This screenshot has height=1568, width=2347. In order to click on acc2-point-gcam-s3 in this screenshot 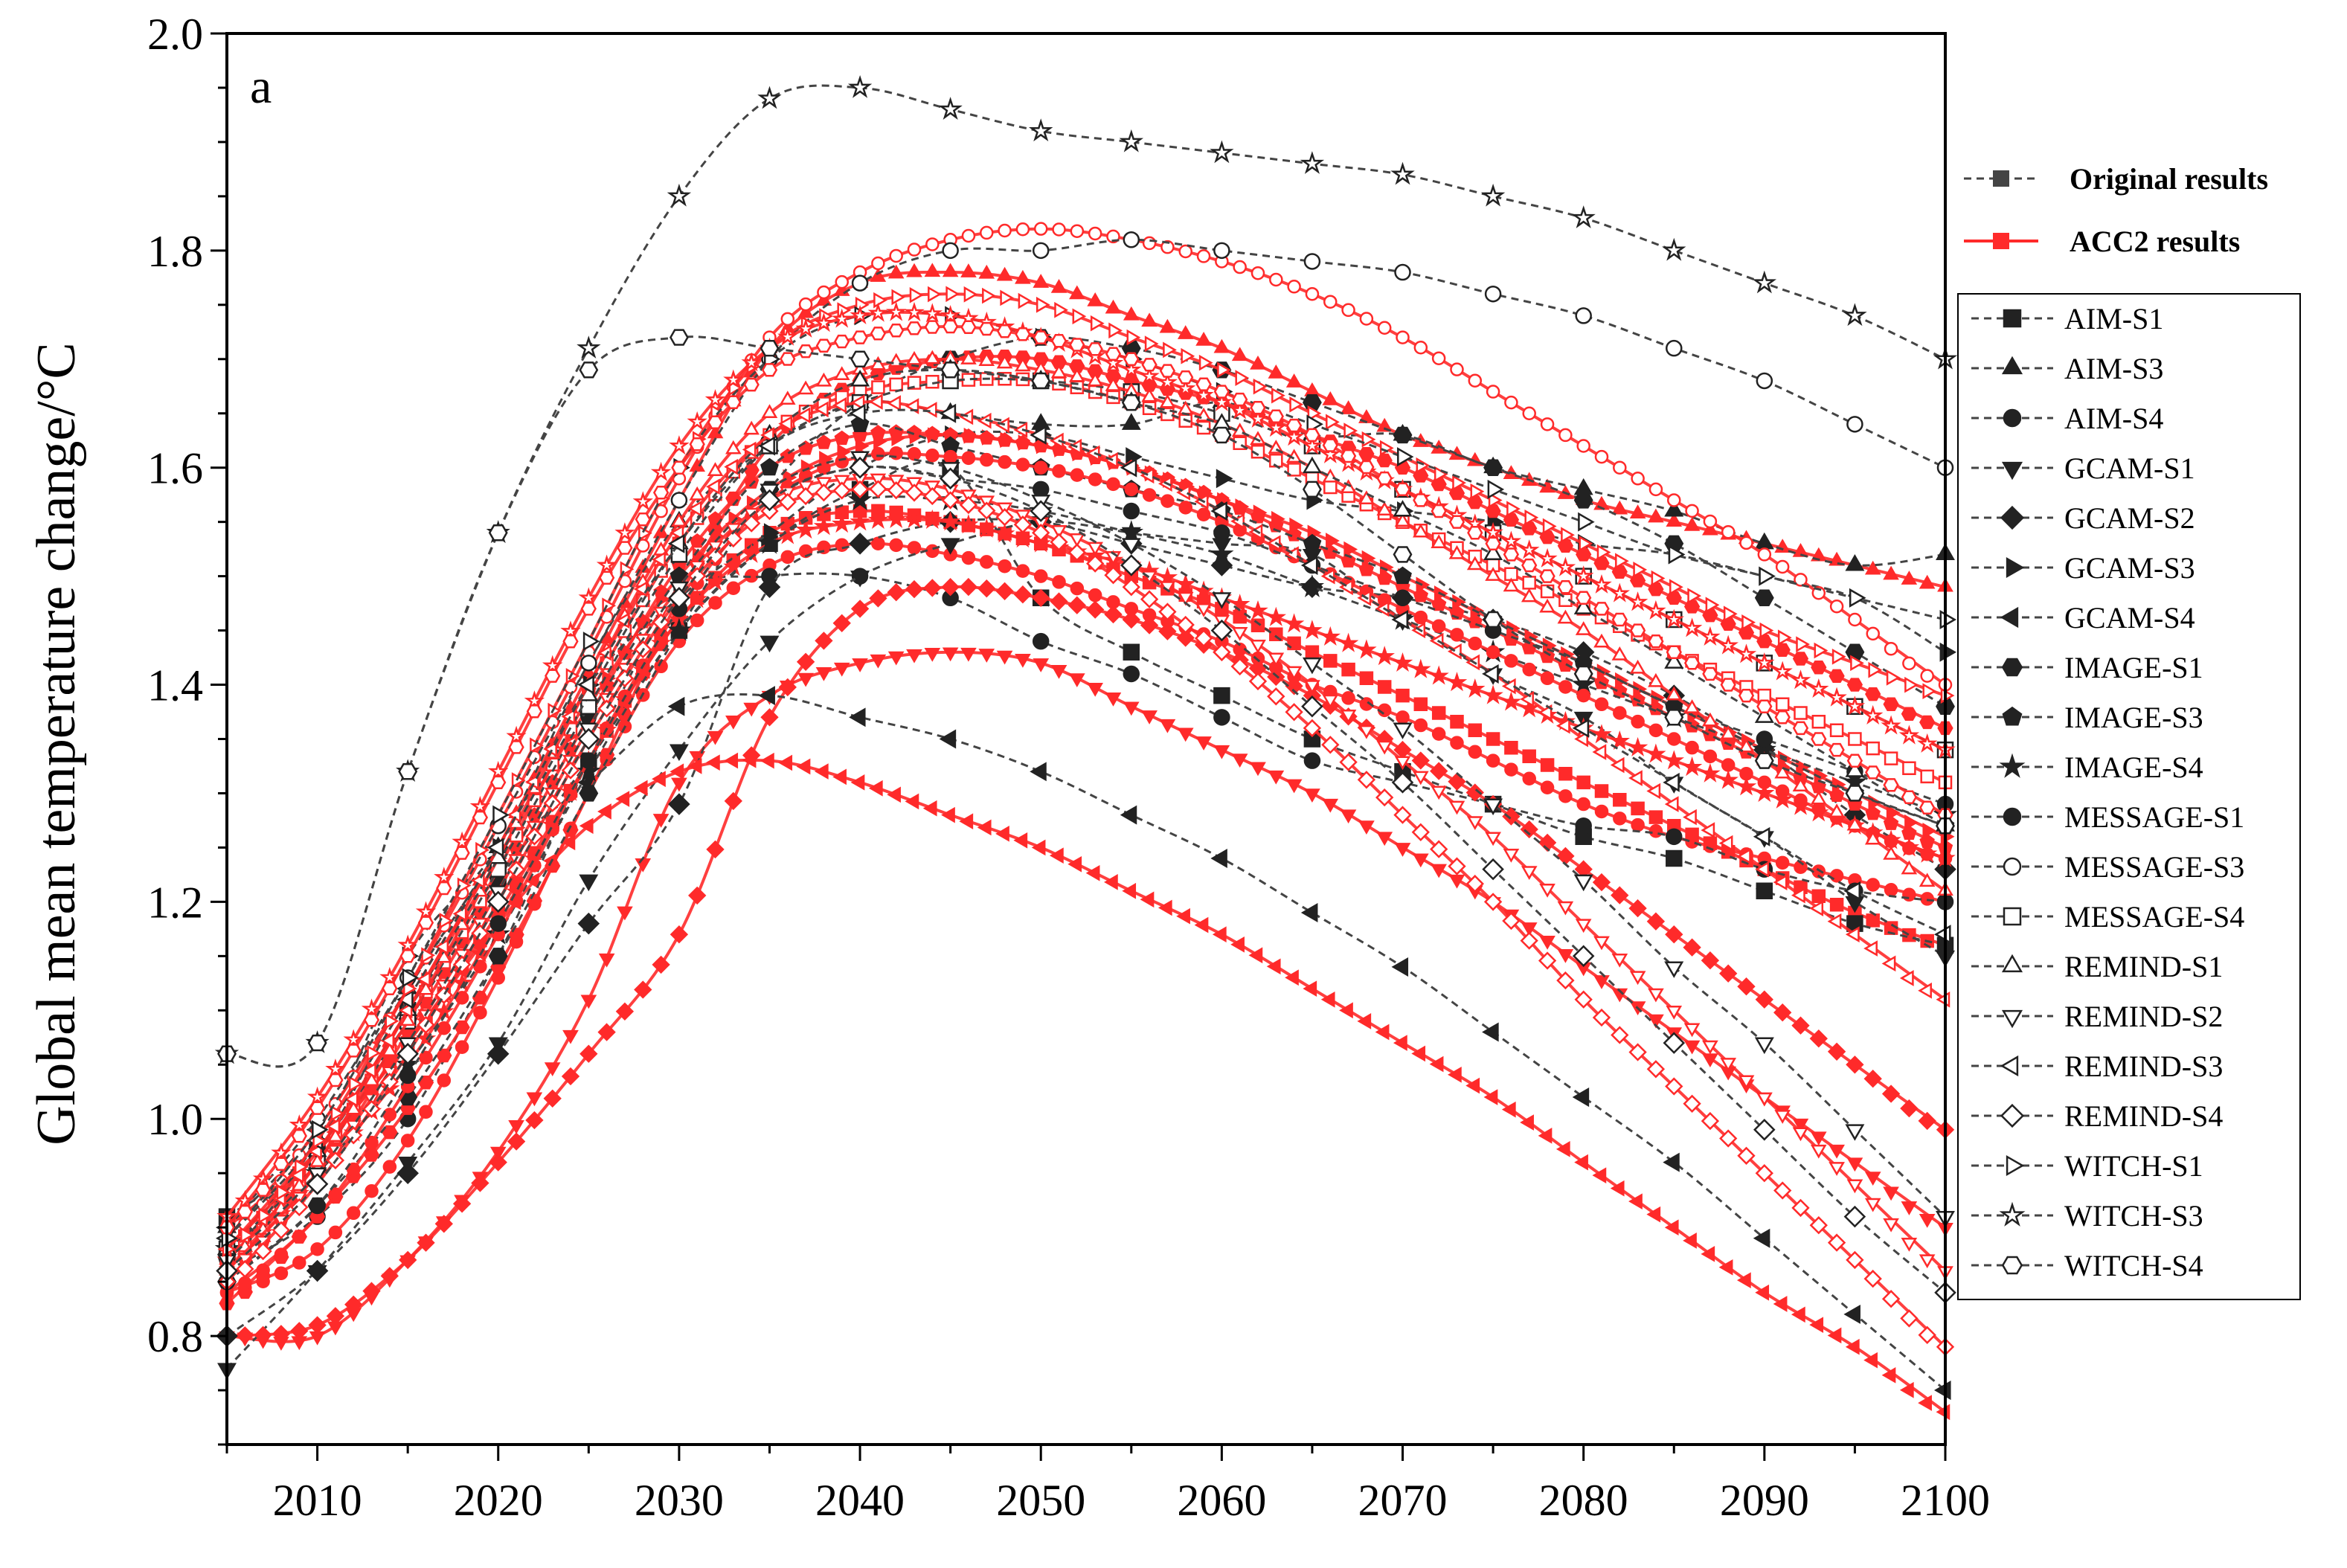, I will do `click(1368, 558)`.